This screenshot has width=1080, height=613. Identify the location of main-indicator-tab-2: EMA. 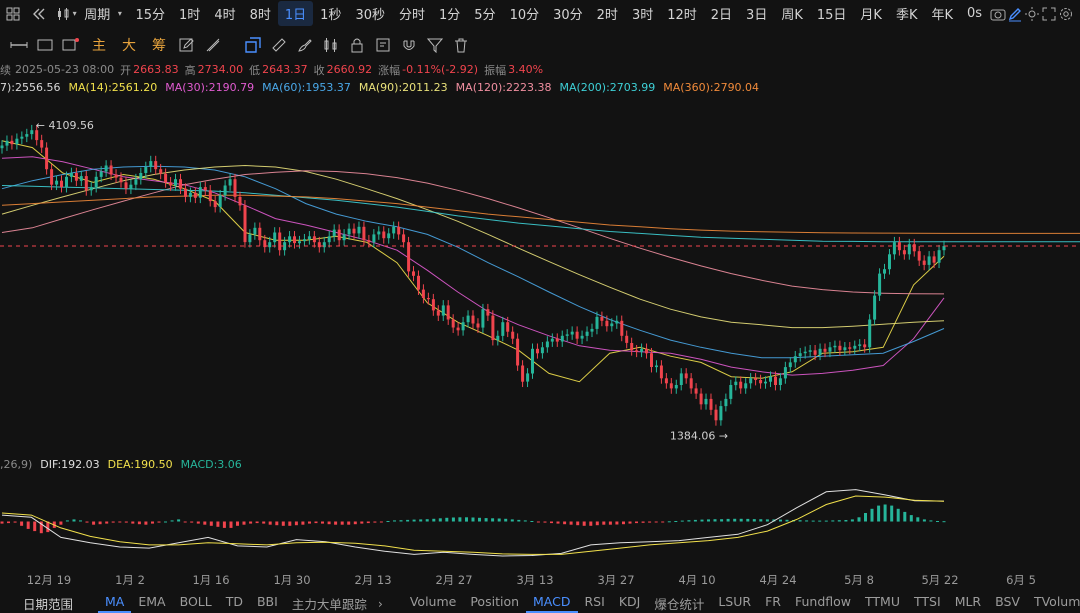
(152, 601).